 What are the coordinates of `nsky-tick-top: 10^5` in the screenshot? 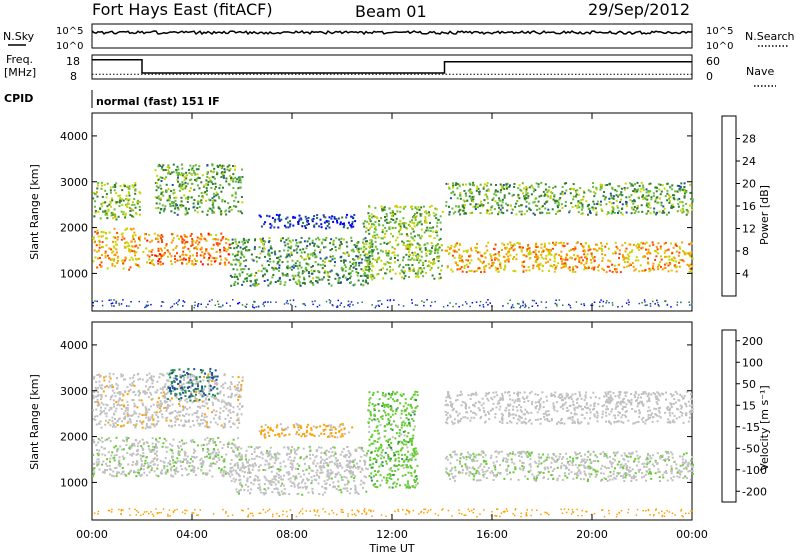 It's located at (69, 31).